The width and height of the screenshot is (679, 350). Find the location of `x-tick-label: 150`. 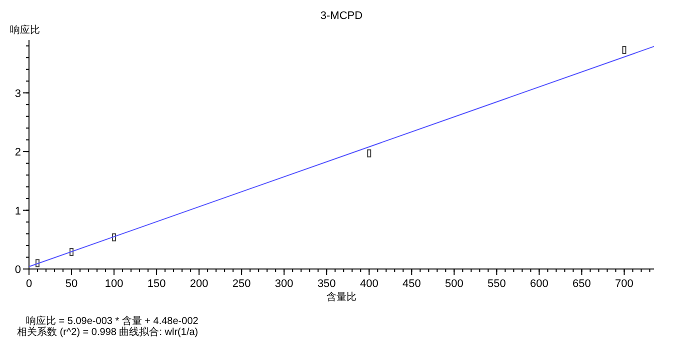

x-tick-label: 150 is located at coordinates (156, 284).